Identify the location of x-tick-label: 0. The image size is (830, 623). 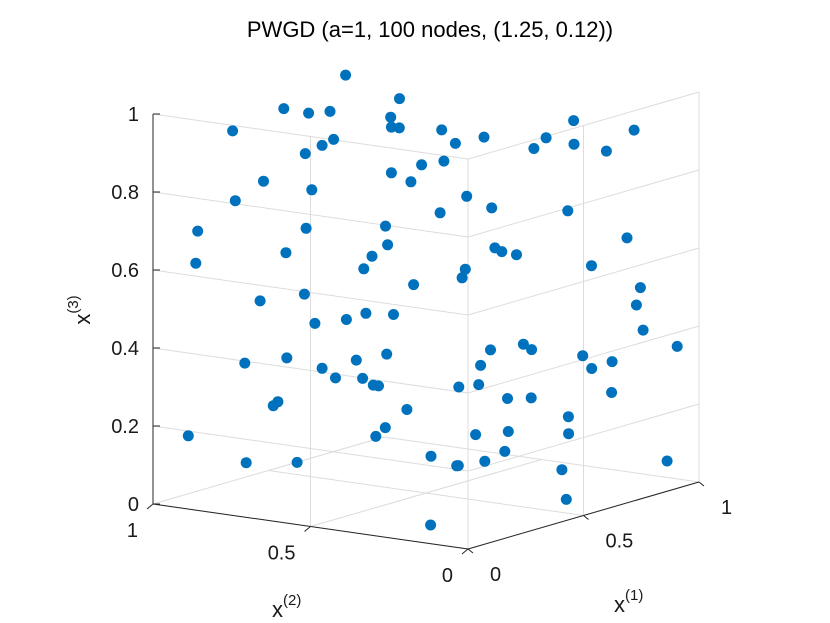
(495, 575).